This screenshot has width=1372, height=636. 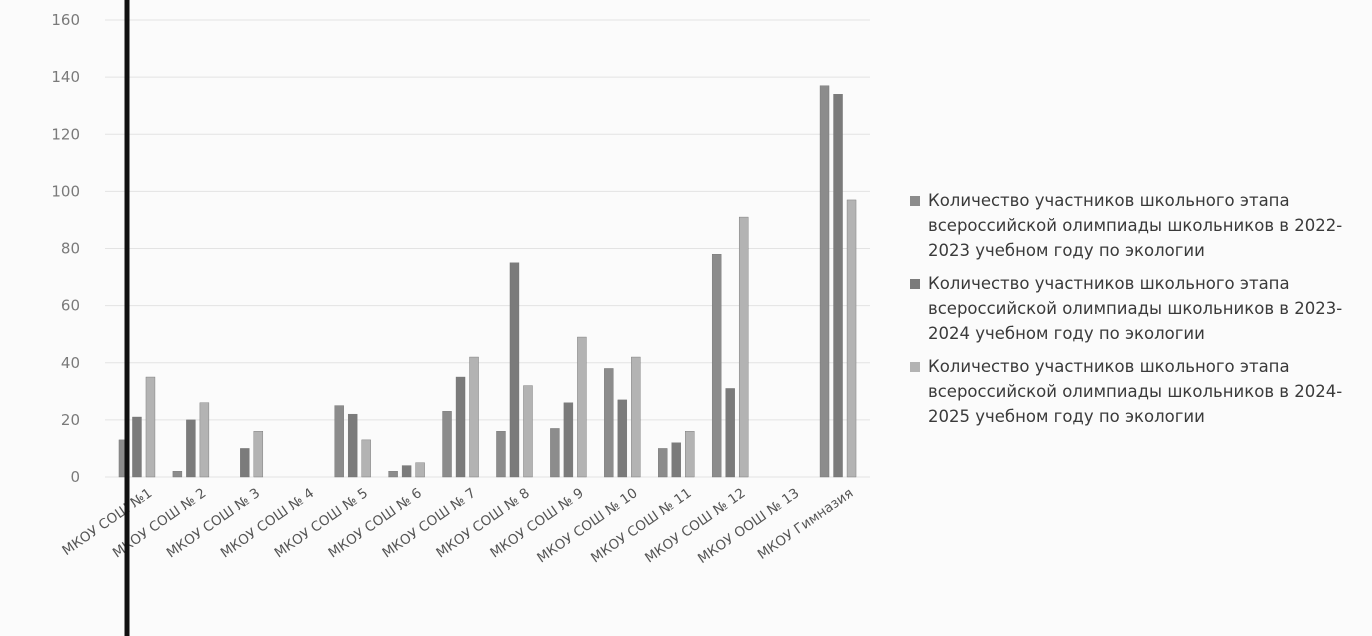 What do you see at coordinates (536, 523) in the screenshot?
I see `x-tick-label: МКОУ СОШ № 9` at bounding box center [536, 523].